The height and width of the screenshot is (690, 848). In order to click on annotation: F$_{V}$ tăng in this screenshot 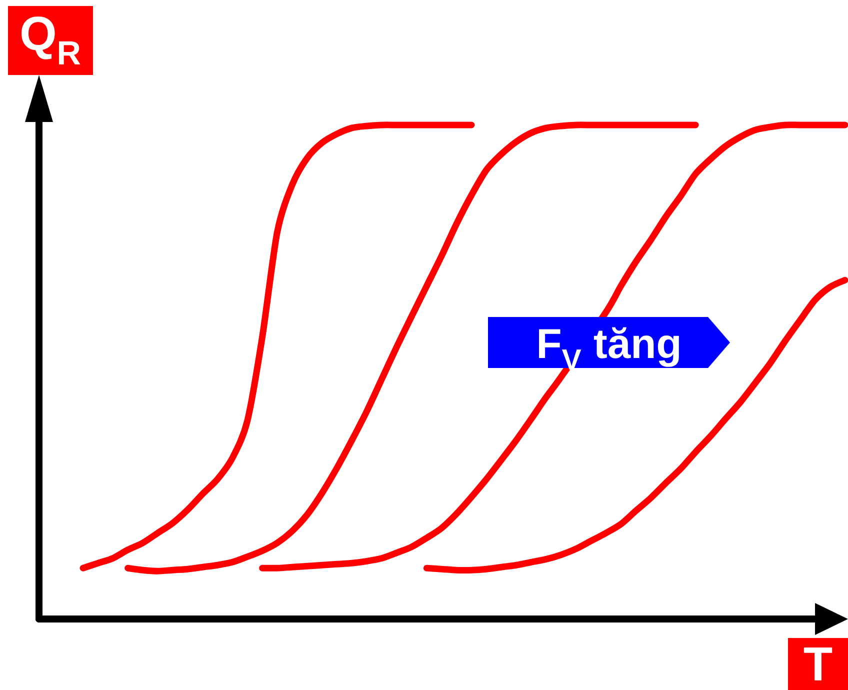, I will do `click(609, 348)`.